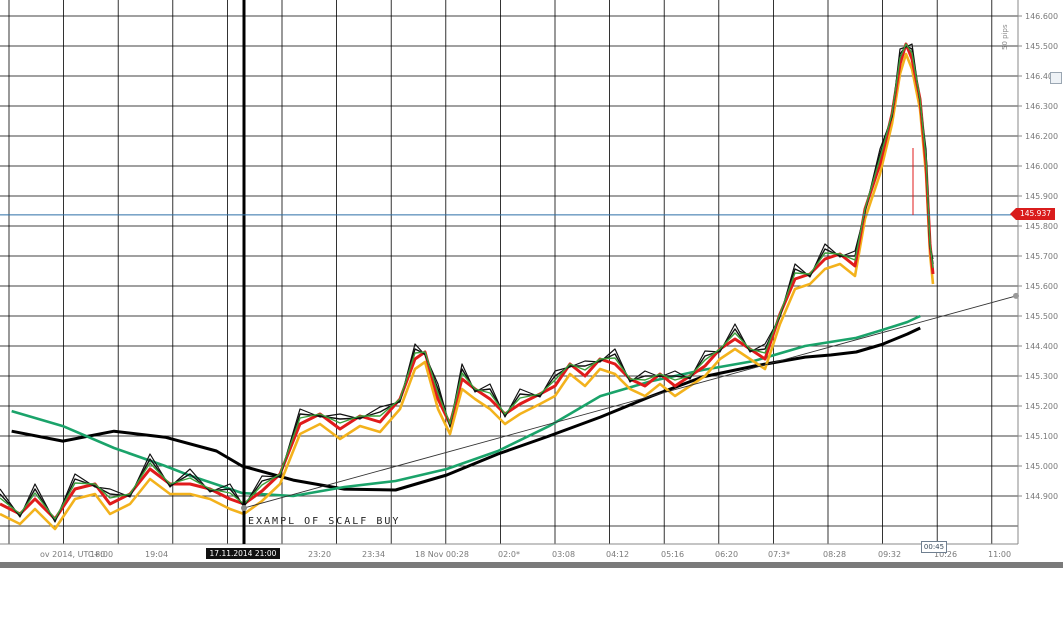 The width and height of the screenshot is (1063, 640). Describe the element at coordinates (999, 554) in the screenshot. I see `x-tick-label: 11:00` at that location.